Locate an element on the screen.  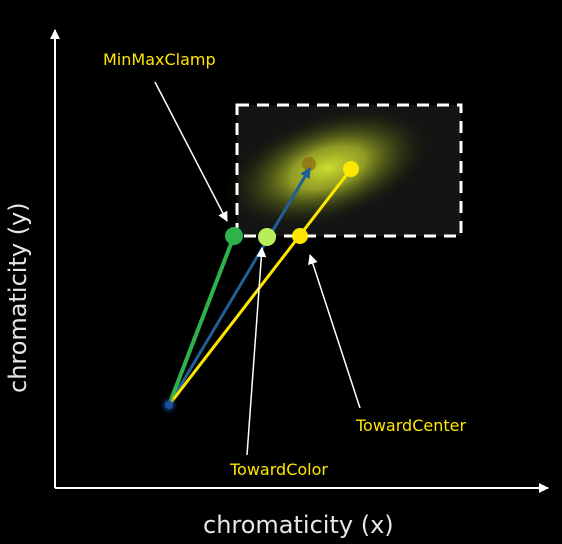
minmaxclamp-ray is located at coordinates (201, 320).